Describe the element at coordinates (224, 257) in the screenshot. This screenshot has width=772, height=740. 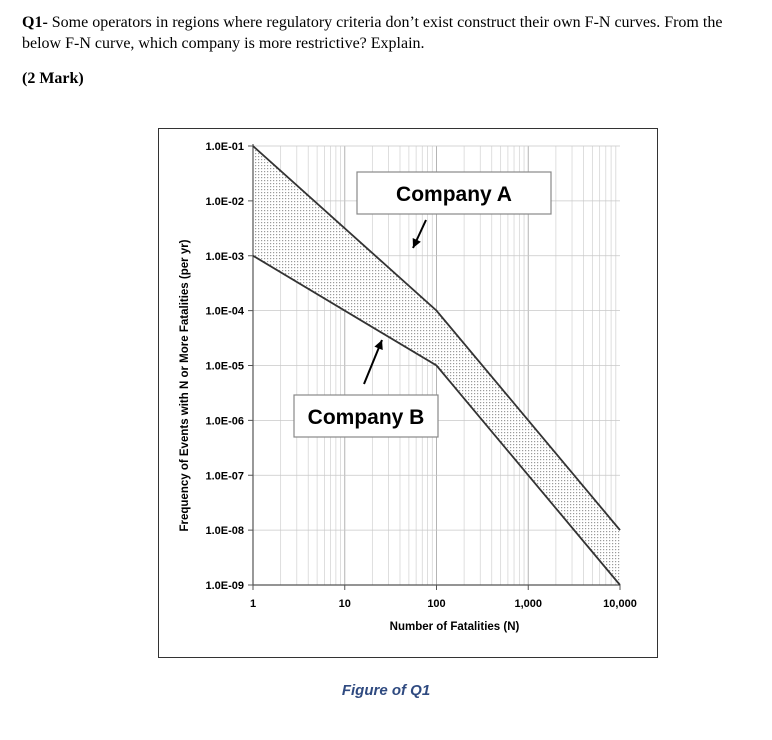
I see `y-tick-label: 1.0E-03` at that location.